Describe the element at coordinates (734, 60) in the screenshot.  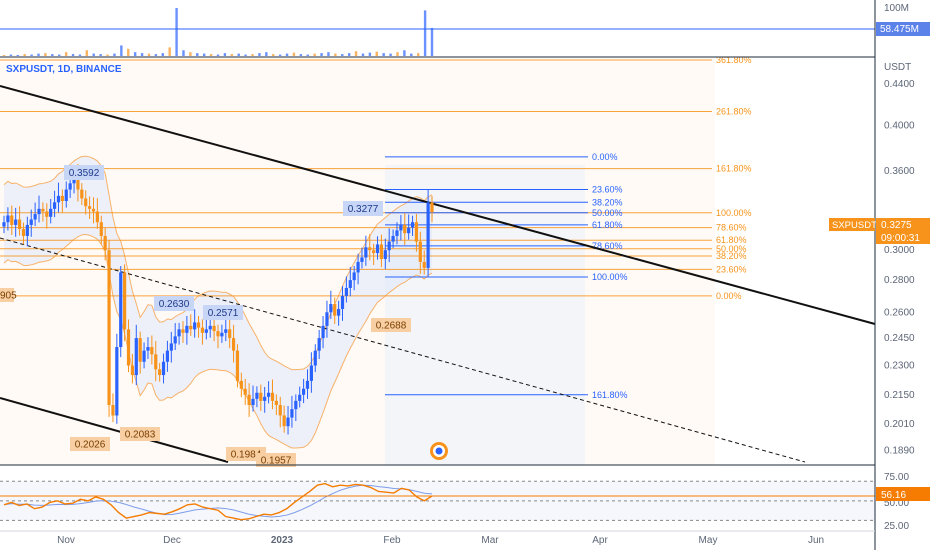
I see `fib-orange-label: 361.80%` at that location.